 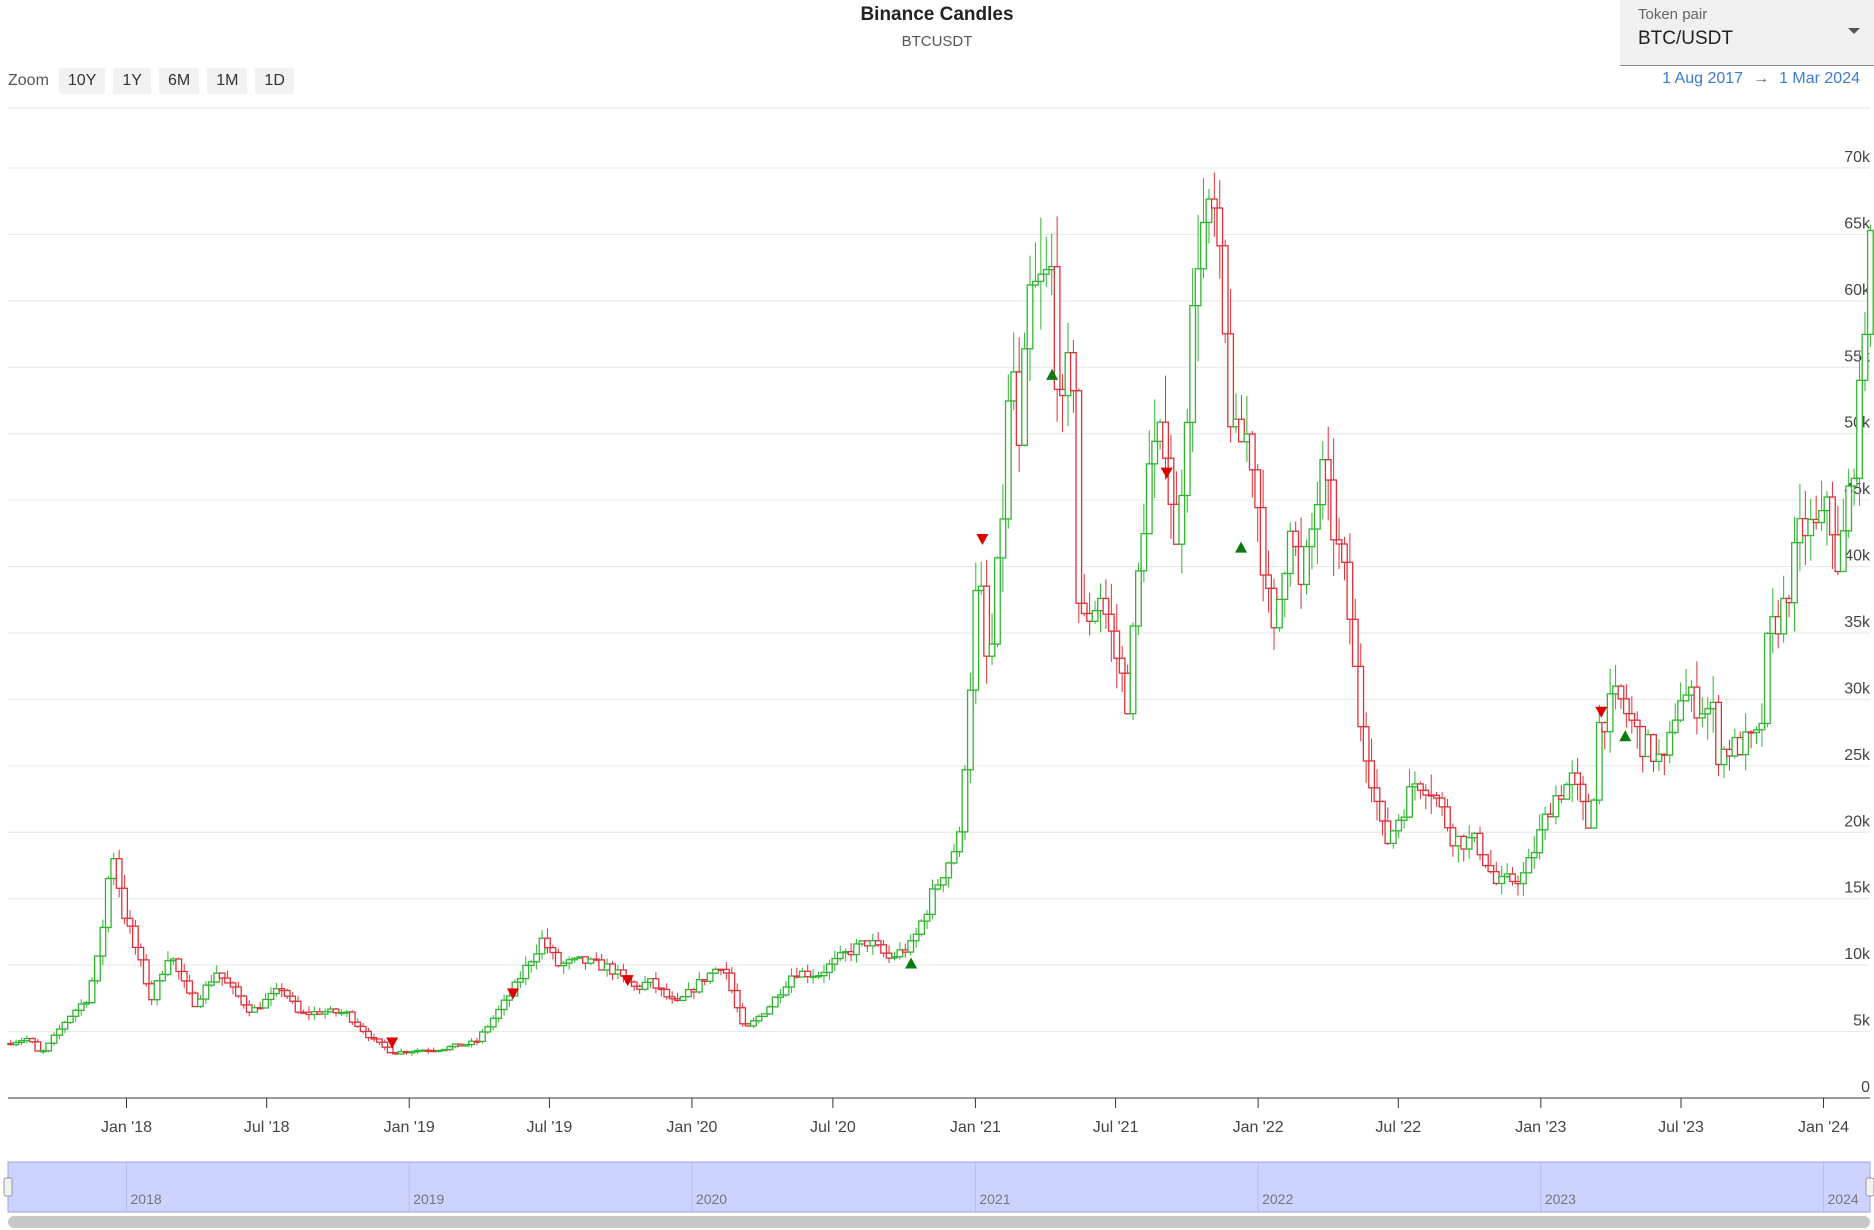 What do you see at coordinates (994, 1199) in the screenshot?
I see `navigator-label: 2021` at bounding box center [994, 1199].